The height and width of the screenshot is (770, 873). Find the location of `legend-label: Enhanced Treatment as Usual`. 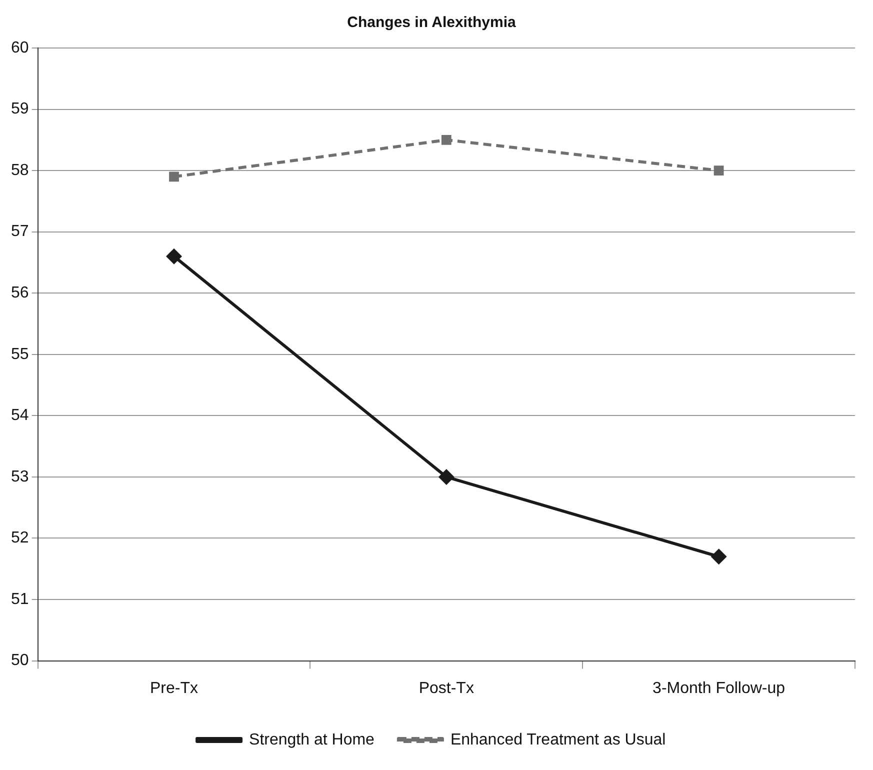

legend-label: Enhanced Treatment as Usual is located at coordinates (558, 739).